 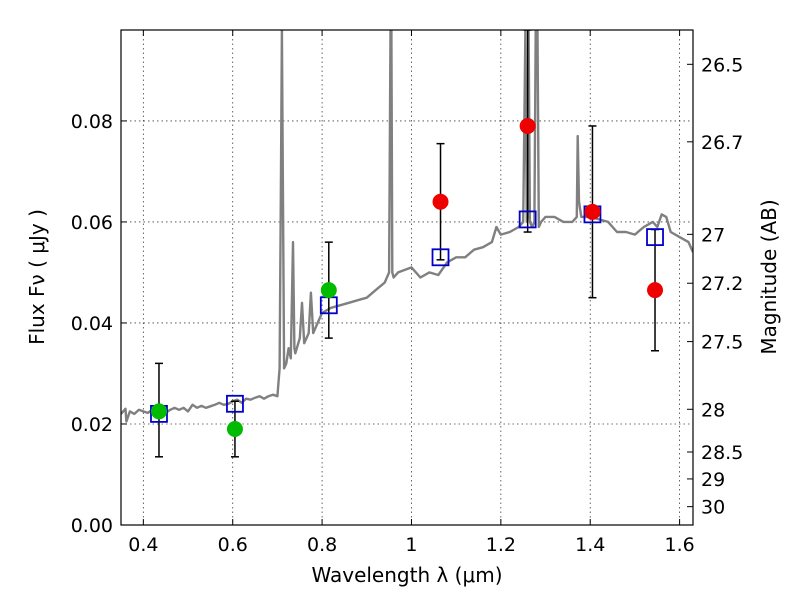 I want to click on magnitude-tick-label: 27.2, so click(x=722, y=284).